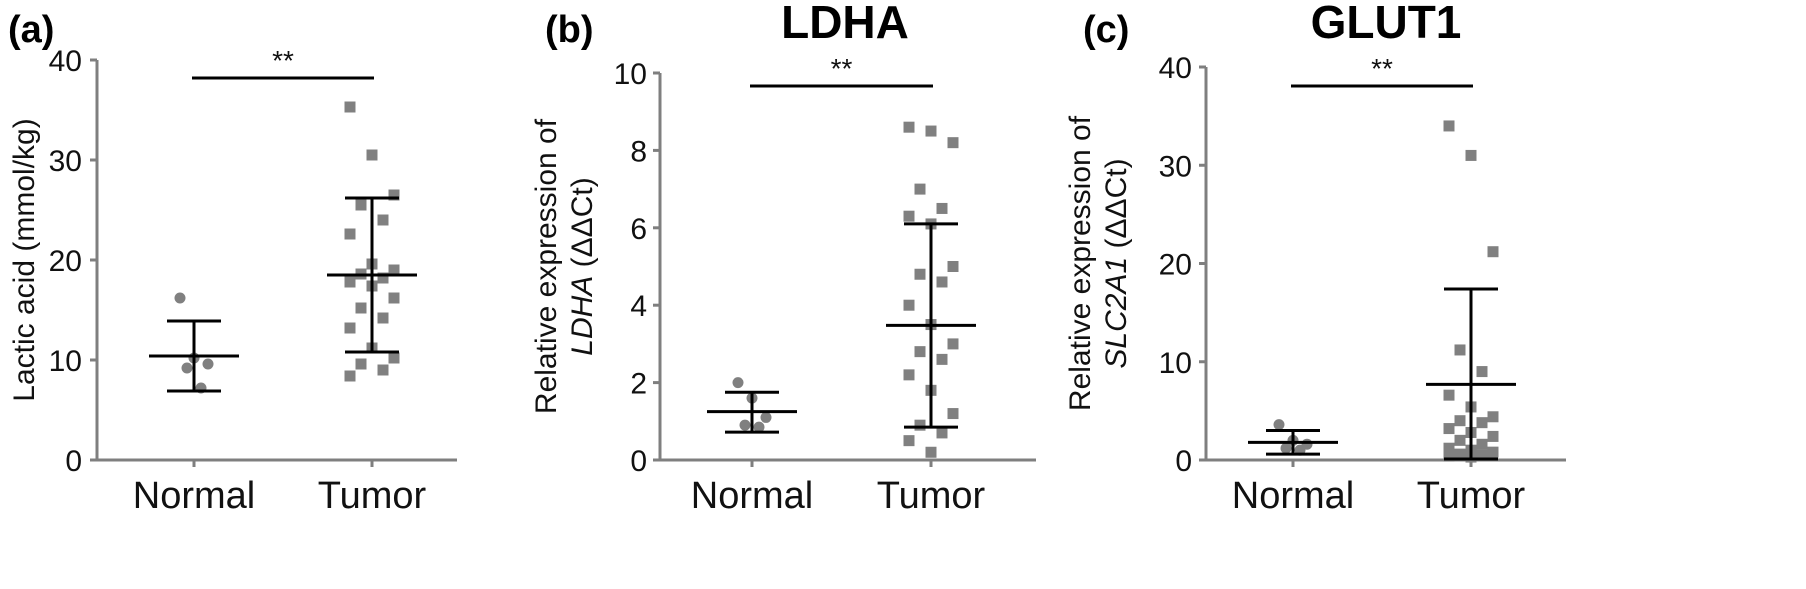 The width and height of the screenshot is (1806, 589). What do you see at coordinates (638, 229) in the screenshot?
I see `y-tick-label: 6` at bounding box center [638, 229].